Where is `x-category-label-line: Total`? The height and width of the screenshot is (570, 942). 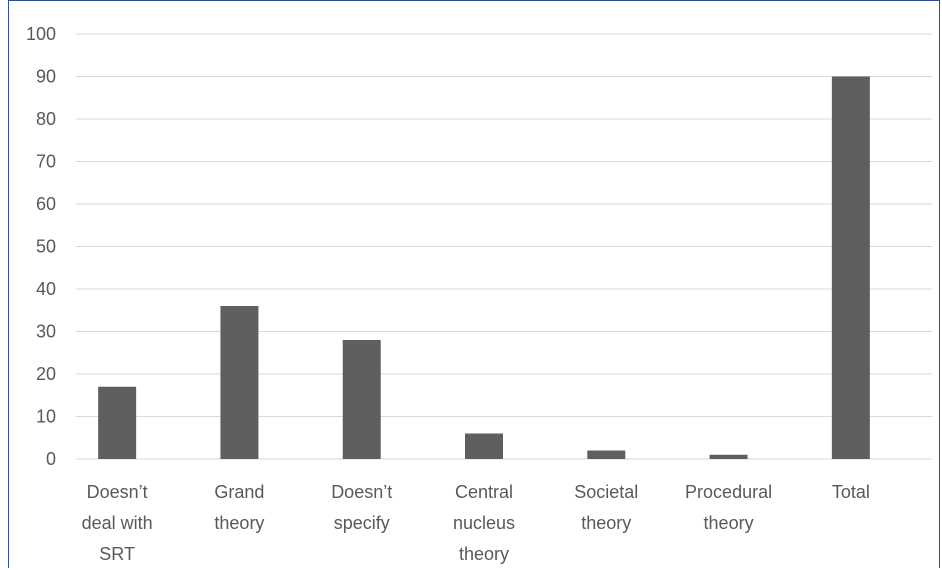
x-category-label-line: Total is located at coordinates (851, 492).